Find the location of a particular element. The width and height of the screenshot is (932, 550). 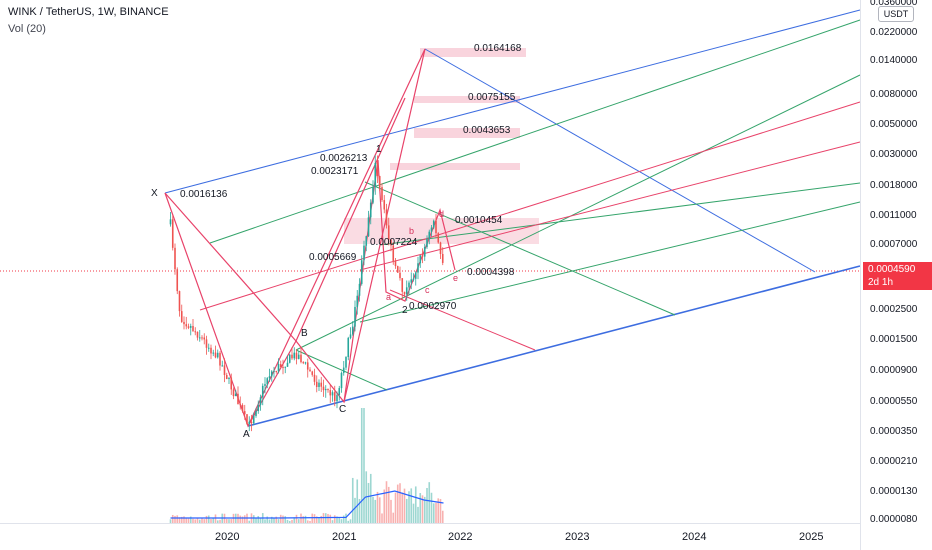

price-tick: 0.0080000 is located at coordinates (894, 94).